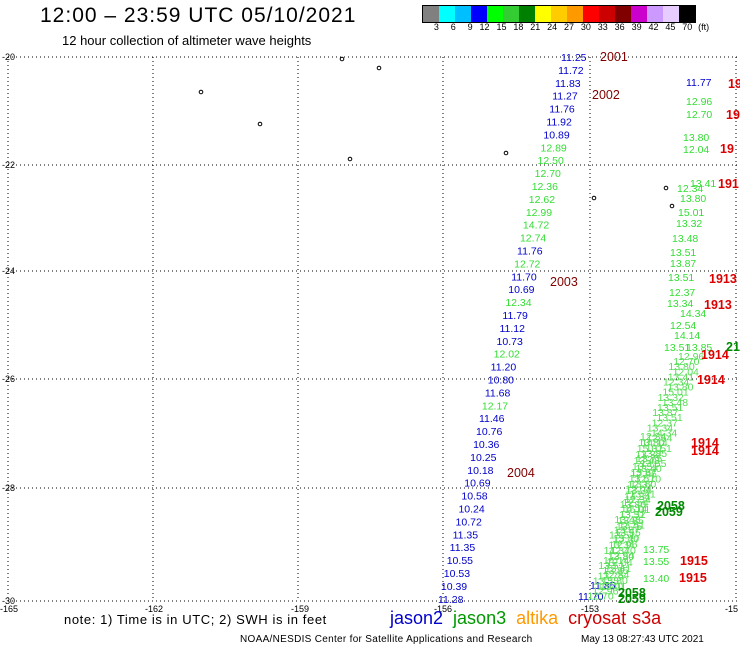 Image resolution: width=740 pixels, height=650 pixels. What do you see at coordinates (453, 27) in the screenshot?
I see `legend-label: 6` at bounding box center [453, 27].